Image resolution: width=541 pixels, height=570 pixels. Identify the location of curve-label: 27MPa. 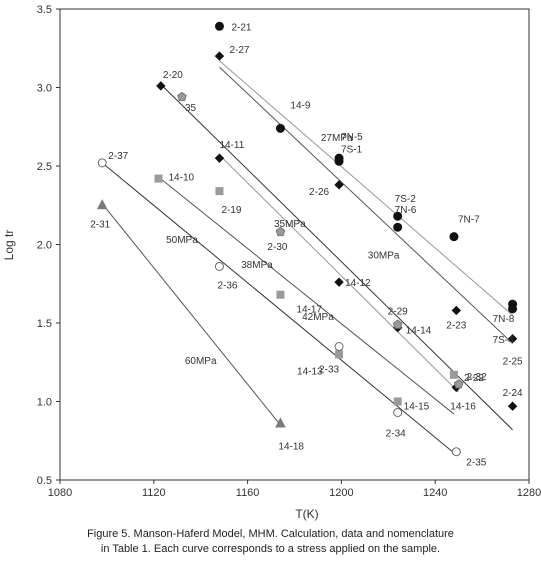
(337, 138).